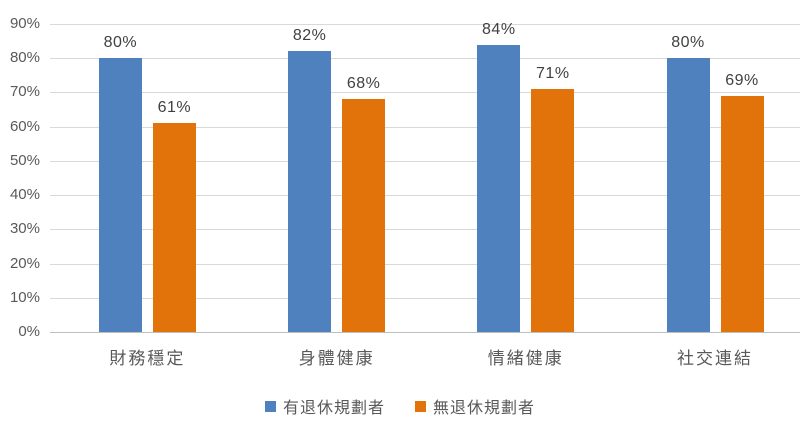  Describe the element at coordinates (24, 58) in the screenshot. I see `y-axis-tick-label: 80%` at that location.